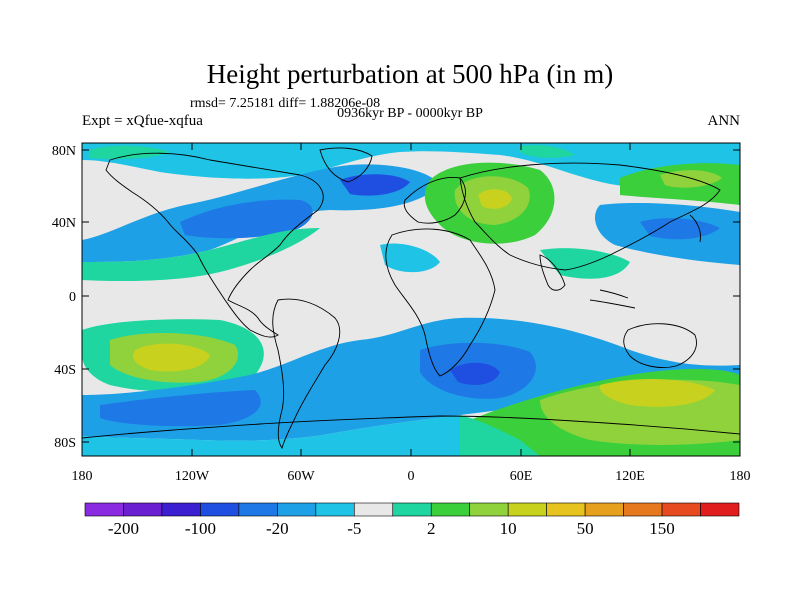  What do you see at coordinates (72, 297) in the screenshot?
I see `lat-label-0: 0` at bounding box center [72, 297].